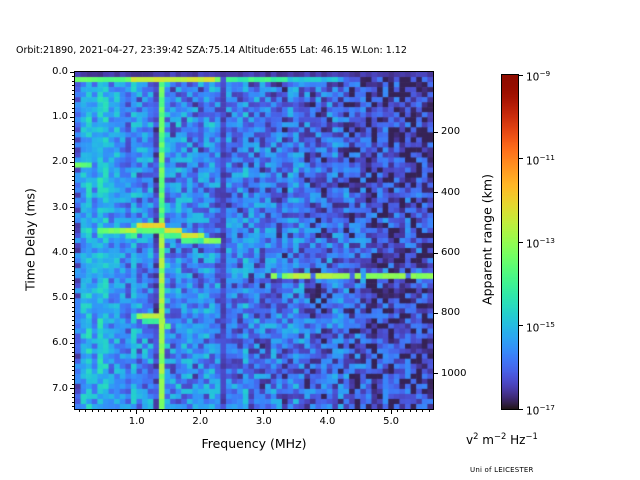 This screenshot has width=640, height=480. I want to click on colorbar-unit-label: v2 m−2 Hz−1, so click(502, 439).